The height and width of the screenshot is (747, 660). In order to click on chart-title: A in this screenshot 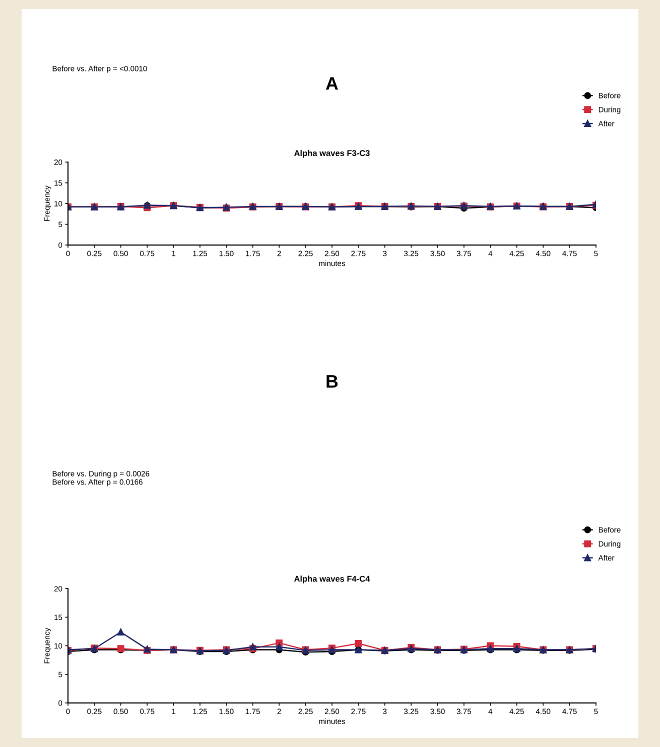, I will do `click(332, 83)`.